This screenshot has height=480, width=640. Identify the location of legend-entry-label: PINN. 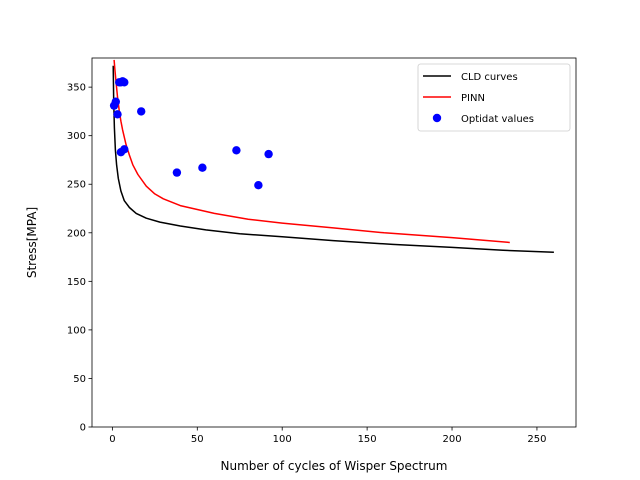
(473, 98).